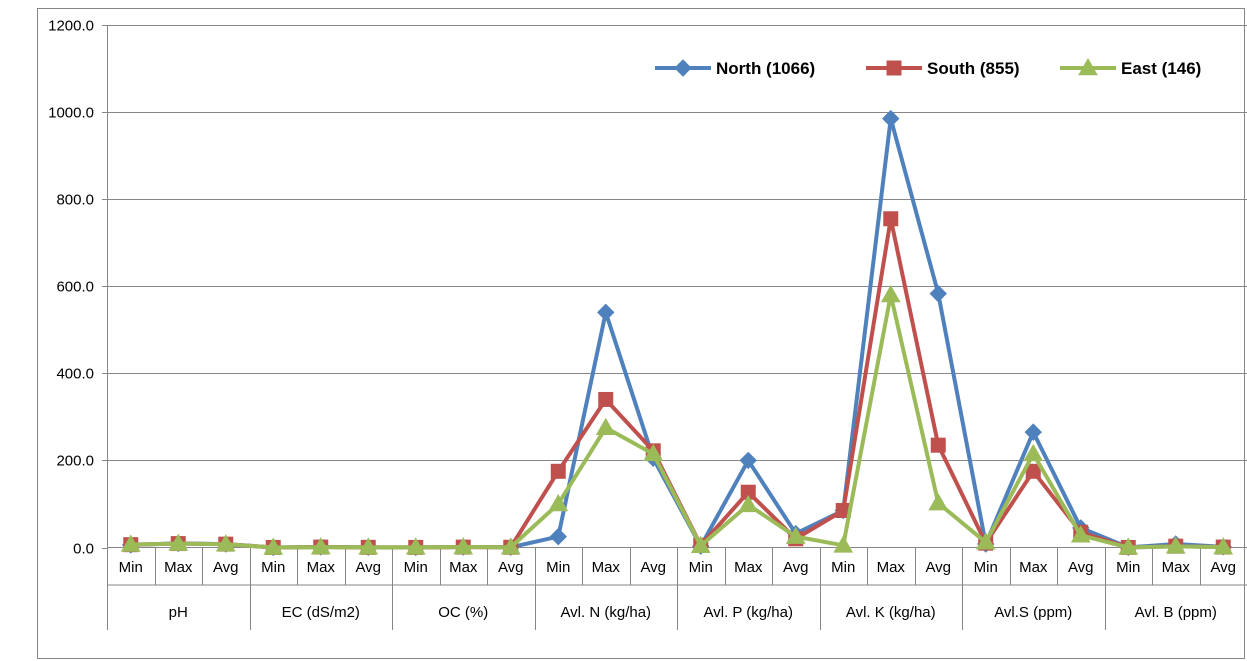 The height and width of the screenshot is (661, 1247). I want to click on y-tick-label: 800.0, so click(75, 200).